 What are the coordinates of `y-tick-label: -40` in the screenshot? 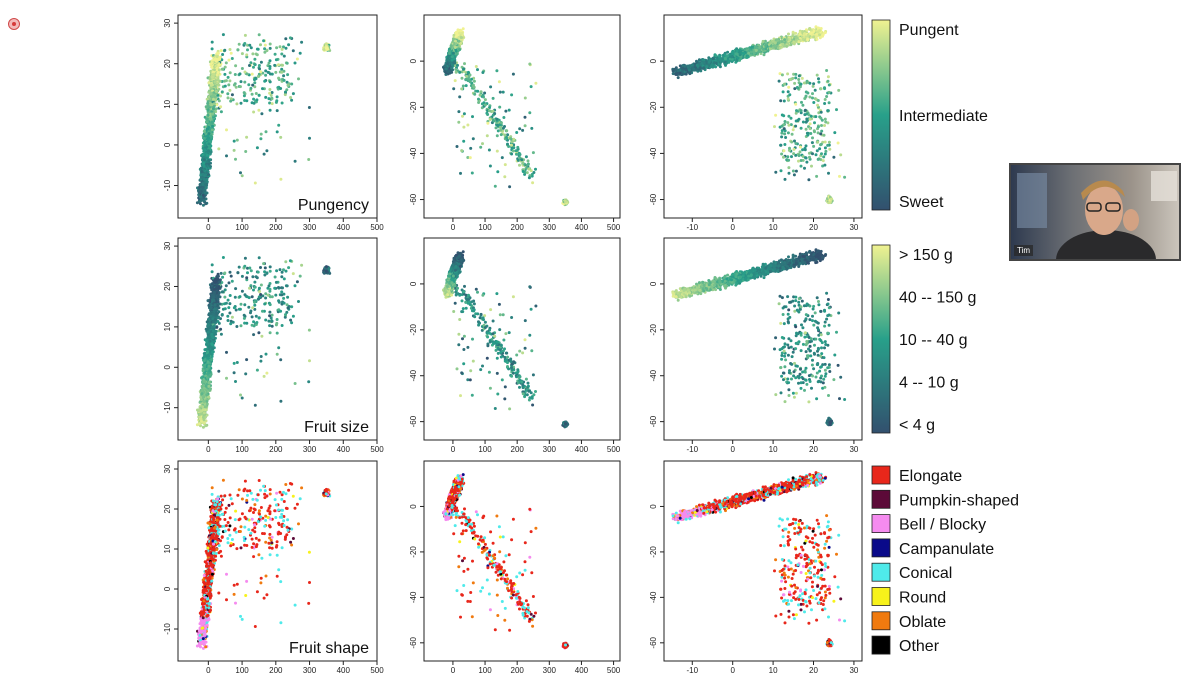 It's located at (653, 153).